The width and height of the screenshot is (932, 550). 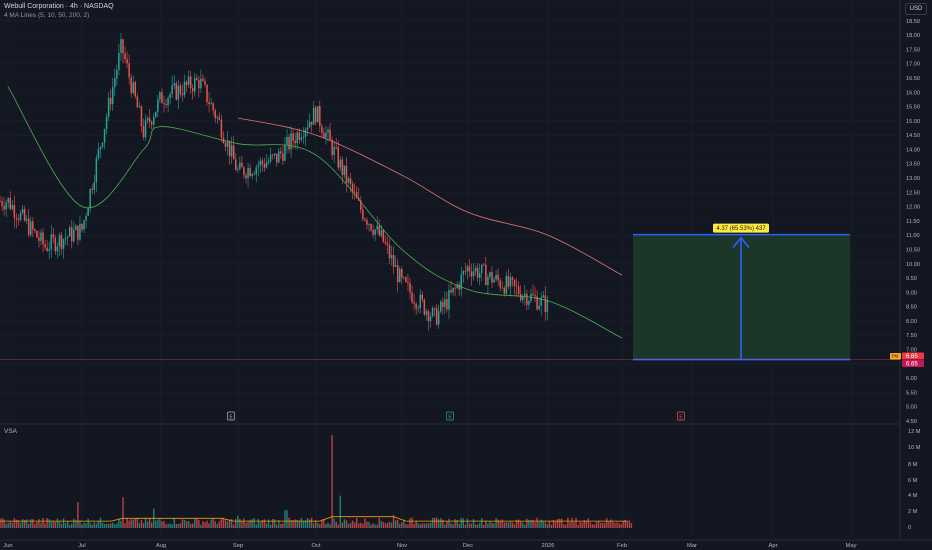 I want to click on price-tick-label: 17.50, so click(x=913, y=50).